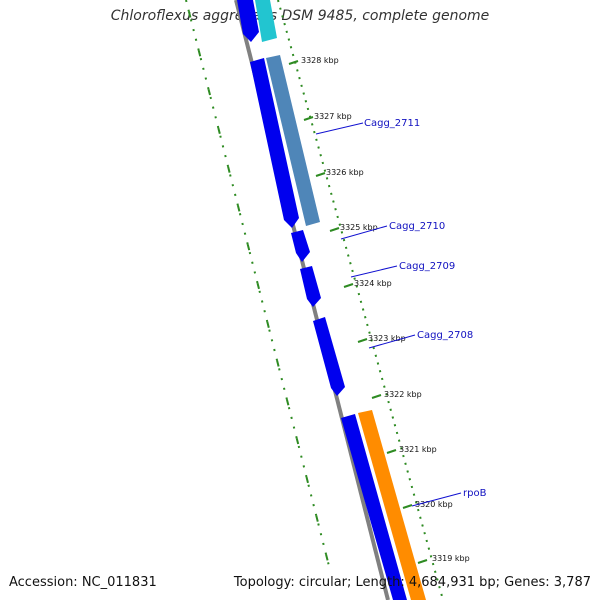  What do you see at coordinates (320, 60) in the screenshot?
I see `kbp-tick-label: 3328 kbp` at bounding box center [320, 60].